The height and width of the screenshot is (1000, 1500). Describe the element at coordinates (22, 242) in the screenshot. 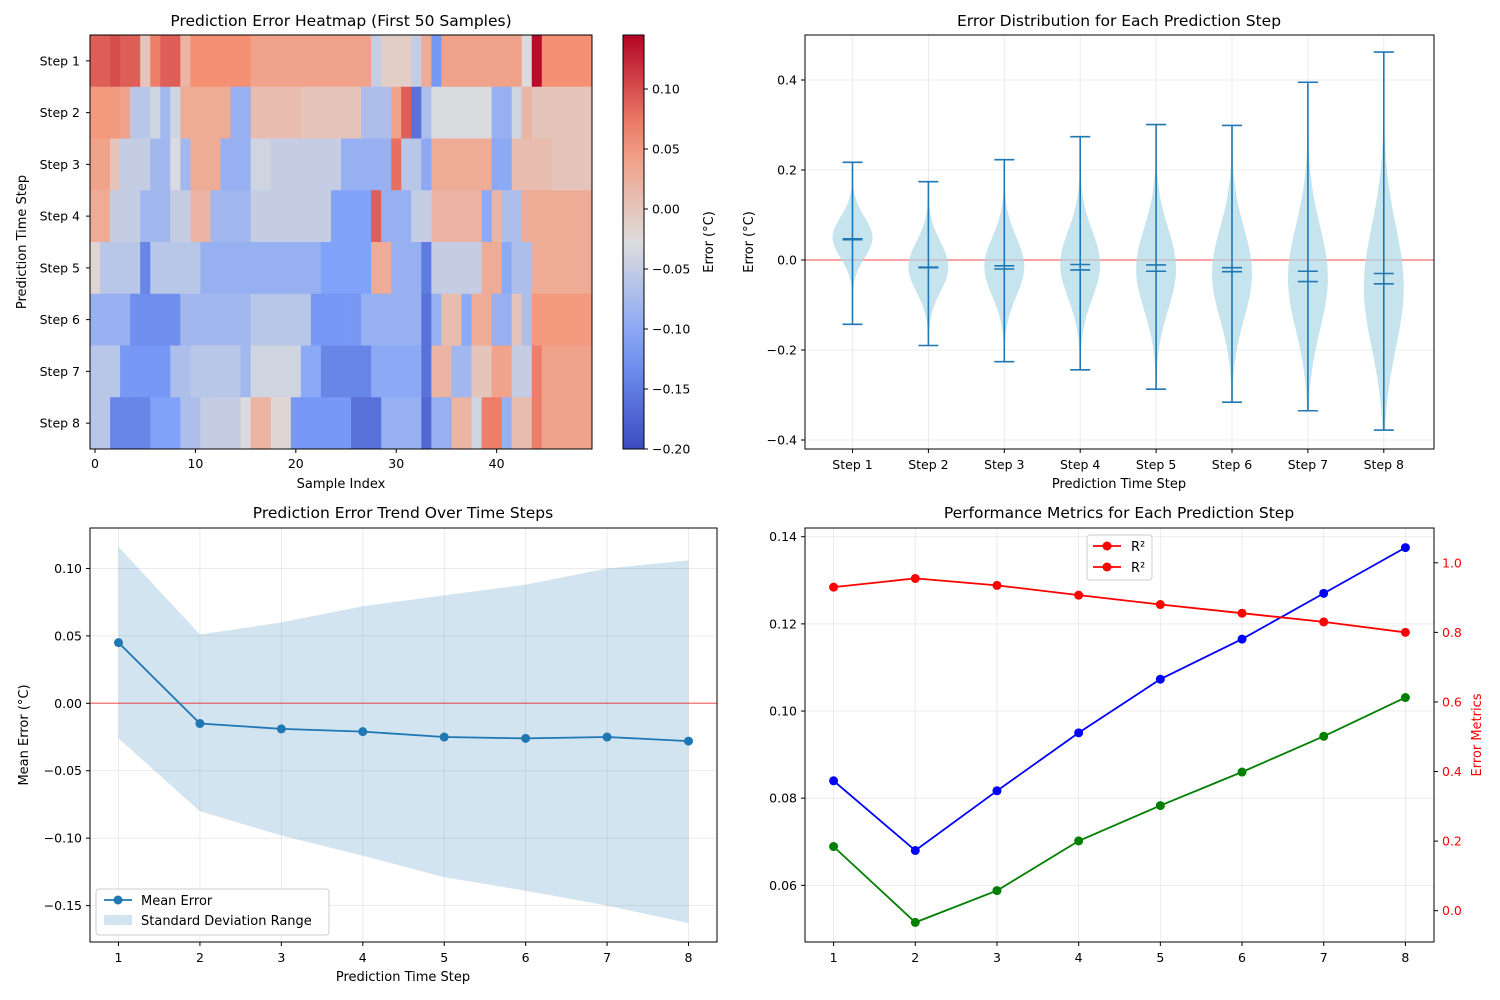

I see `heatmap-y-label: Prediction Time Step` at that location.